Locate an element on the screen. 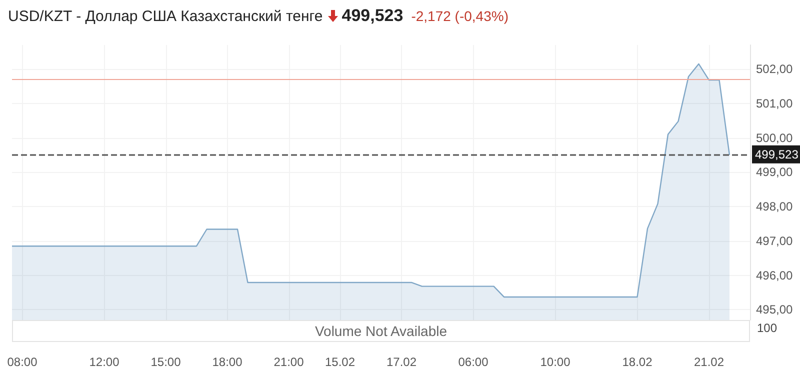 This screenshot has width=800, height=379. text: 499,523 is located at coordinates (373, 16).